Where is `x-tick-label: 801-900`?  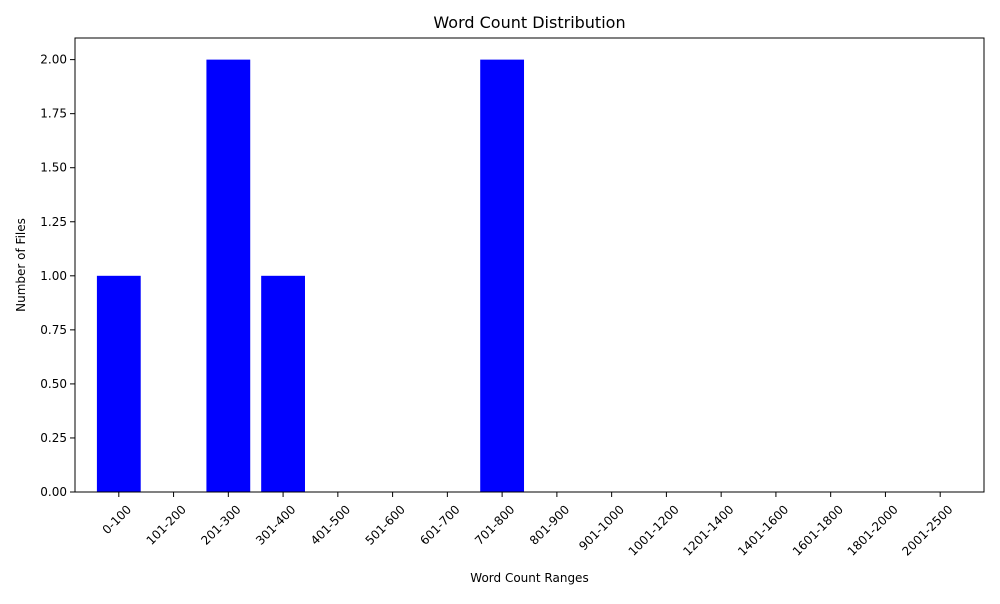
x-tick-label: 801-900 is located at coordinates (549, 524).